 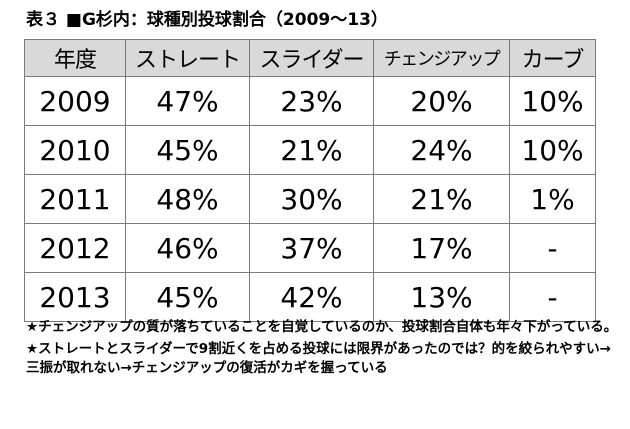 I want to click on cell-slider: 23%, so click(x=311, y=101).